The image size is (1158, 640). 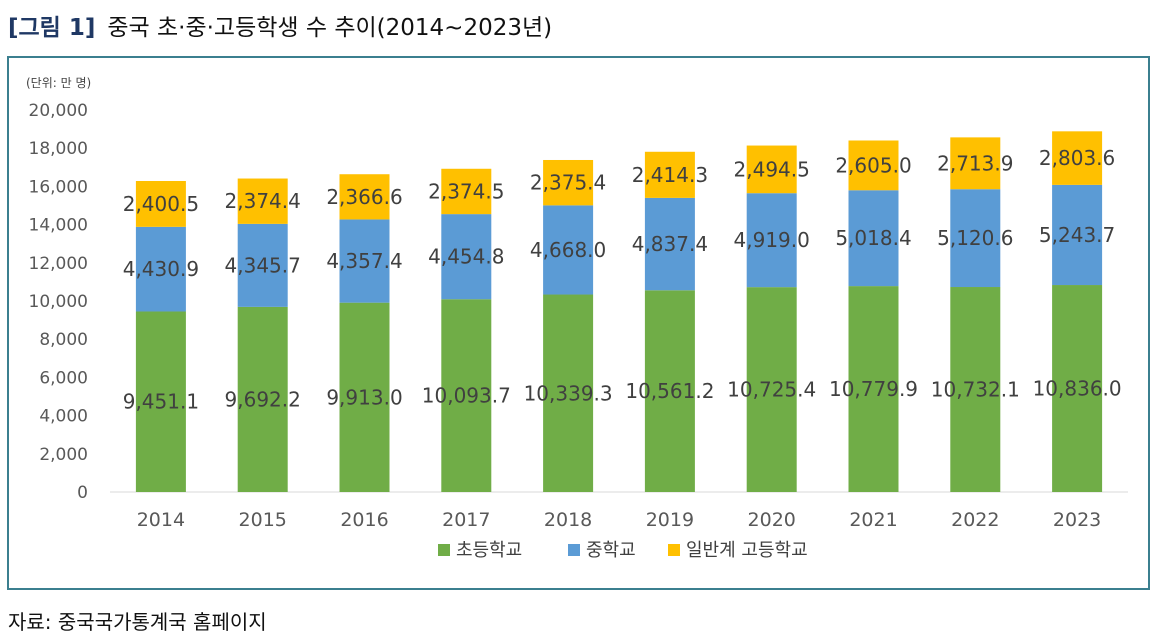 I want to click on data-label: 4,668.0, so click(x=568, y=250).